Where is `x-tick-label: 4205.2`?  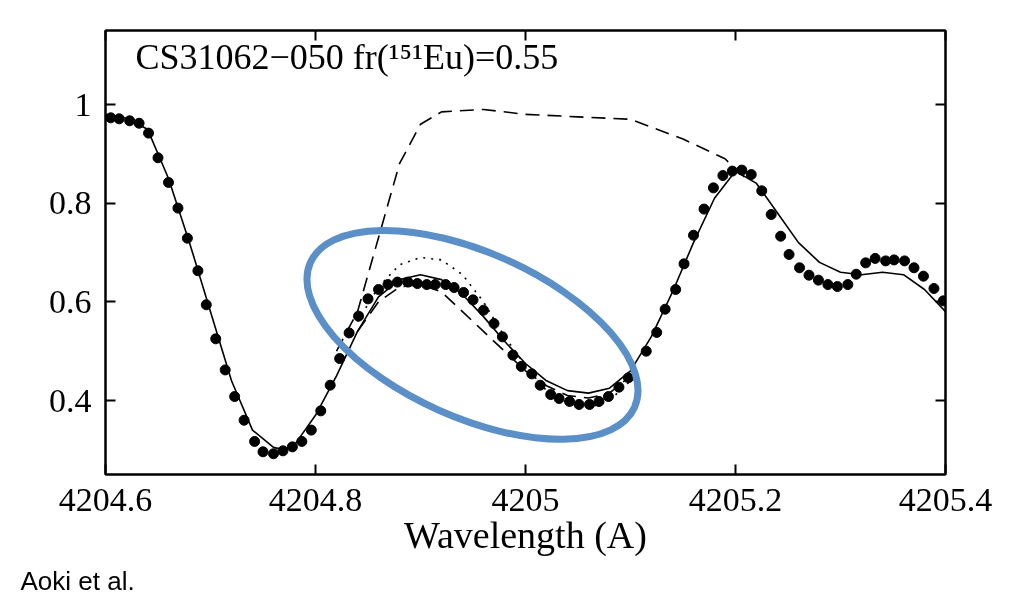 x-tick-label: 4205.2 is located at coordinates (735, 499).